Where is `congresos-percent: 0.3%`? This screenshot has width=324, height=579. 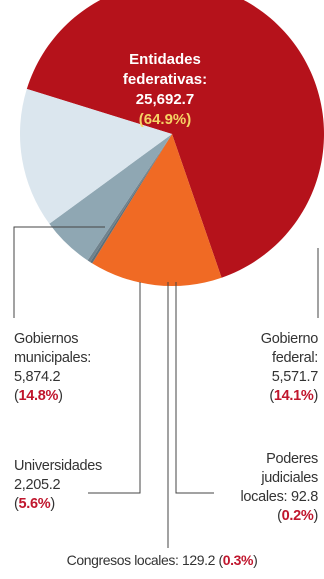
congresos-percent: 0.3% is located at coordinates (238, 560).